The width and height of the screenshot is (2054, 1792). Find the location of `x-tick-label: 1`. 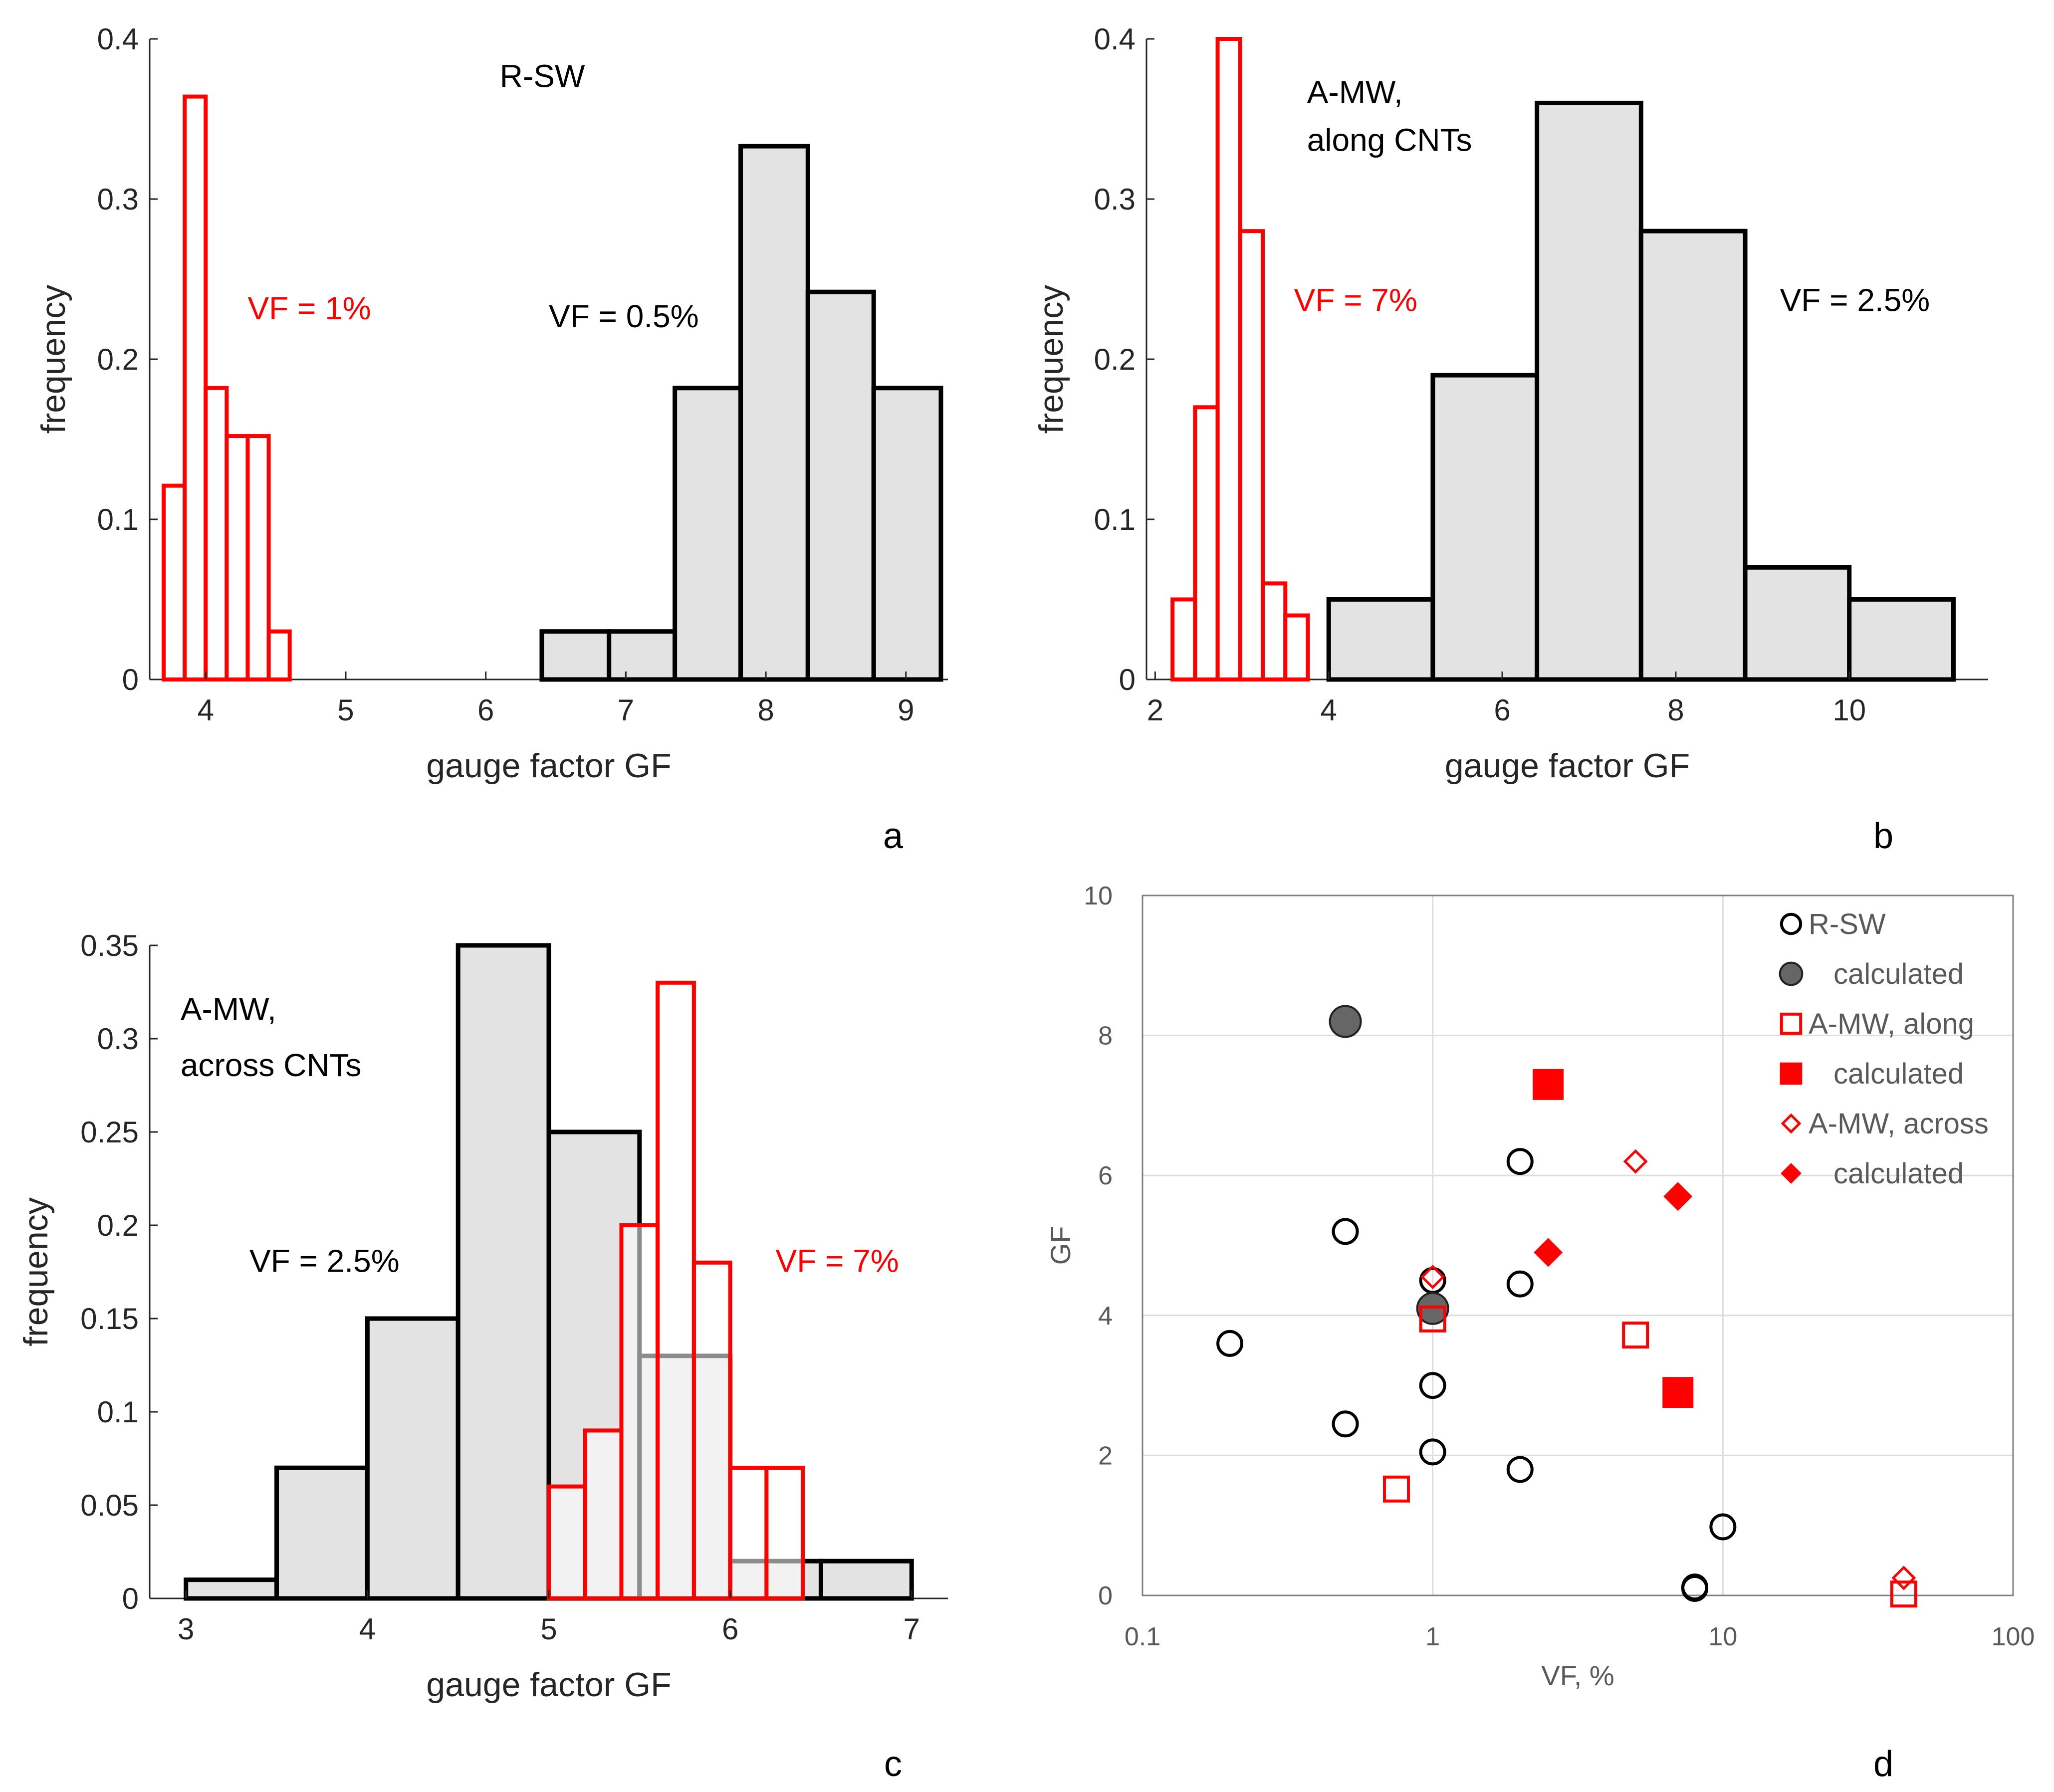

x-tick-label: 1 is located at coordinates (1432, 1636).